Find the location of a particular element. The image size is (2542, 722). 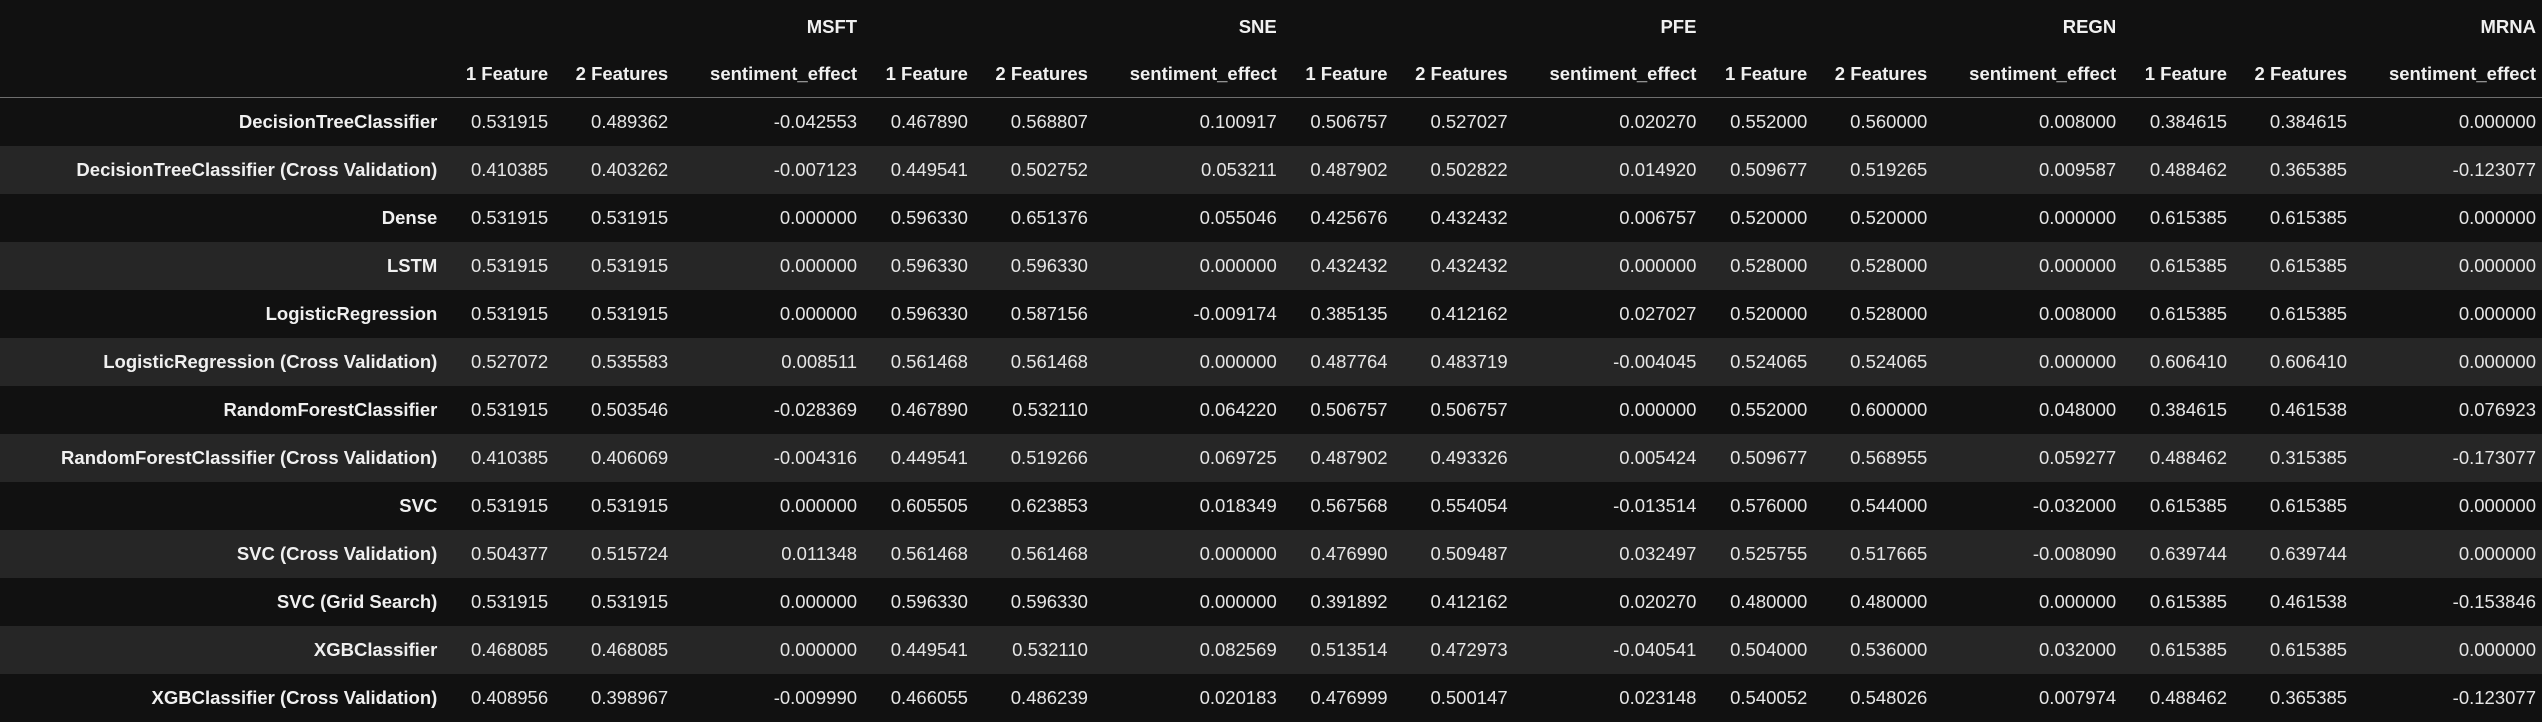

value-cell: 0.059277 is located at coordinates (2078, 457).